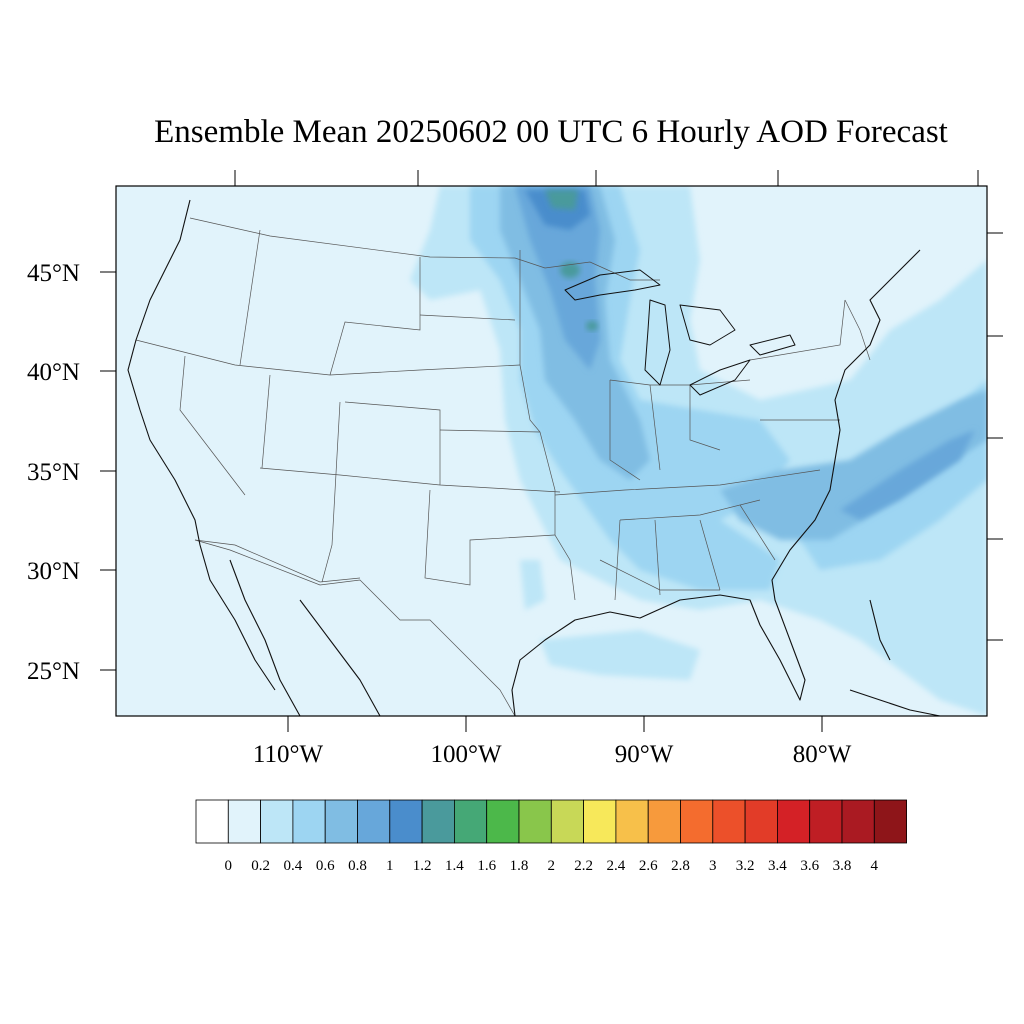  I want to click on longitude-labels: 110°W 100°W 90°W 80°W, so click(552, 754).